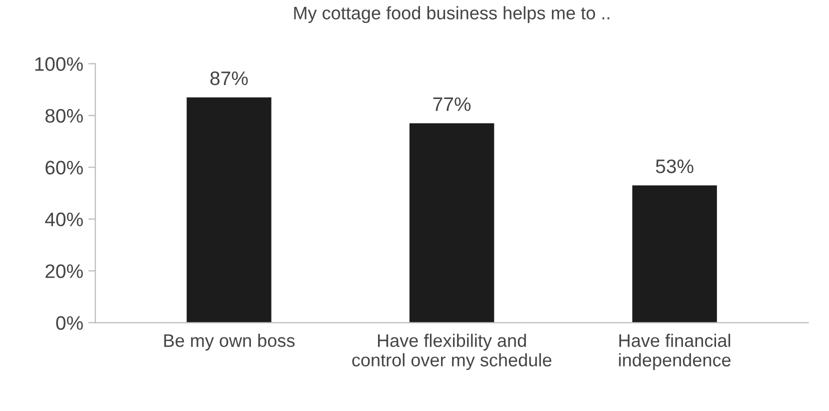 Image resolution: width=829 pixels, height=411 pixels. What do you see at coordinates (64, 167) in the screenshot?
I see `y-tick-label: 60%` at bounding box center [64, 167].